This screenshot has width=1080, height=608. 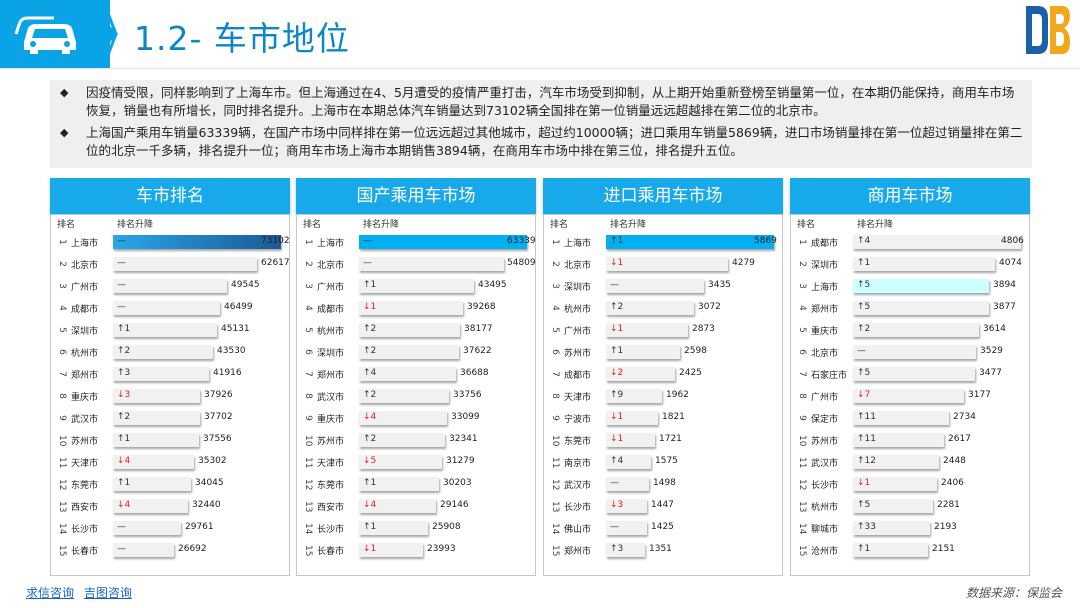 What do you see at coordinates (275, 263) in the screenshot?
I see `value-label: 62617` at bounding box center [275, 263].